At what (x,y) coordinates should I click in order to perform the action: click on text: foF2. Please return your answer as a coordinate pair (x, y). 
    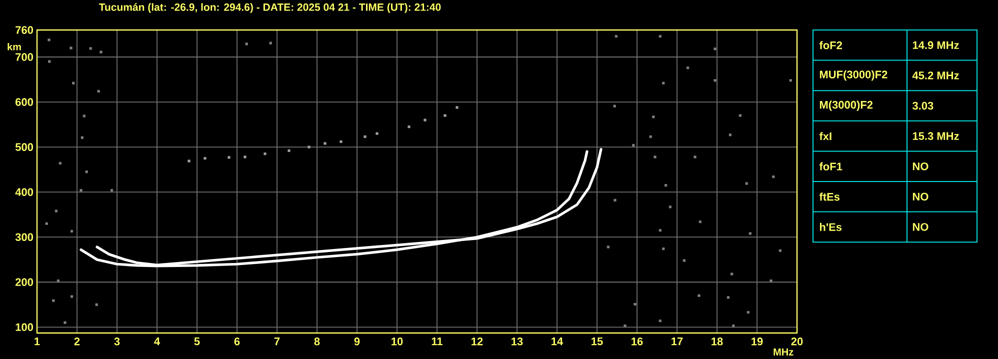
    Looking at the image, I should click on (830, 45).